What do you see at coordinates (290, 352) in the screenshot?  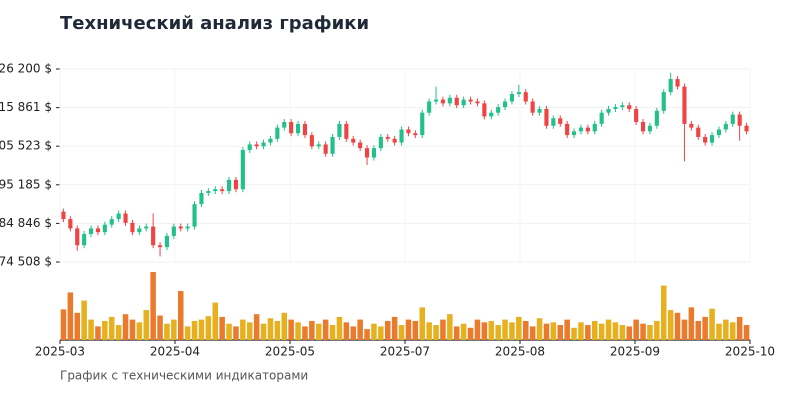 I see `x-tick-label: 2025-05` at bounding box center [290, 352].